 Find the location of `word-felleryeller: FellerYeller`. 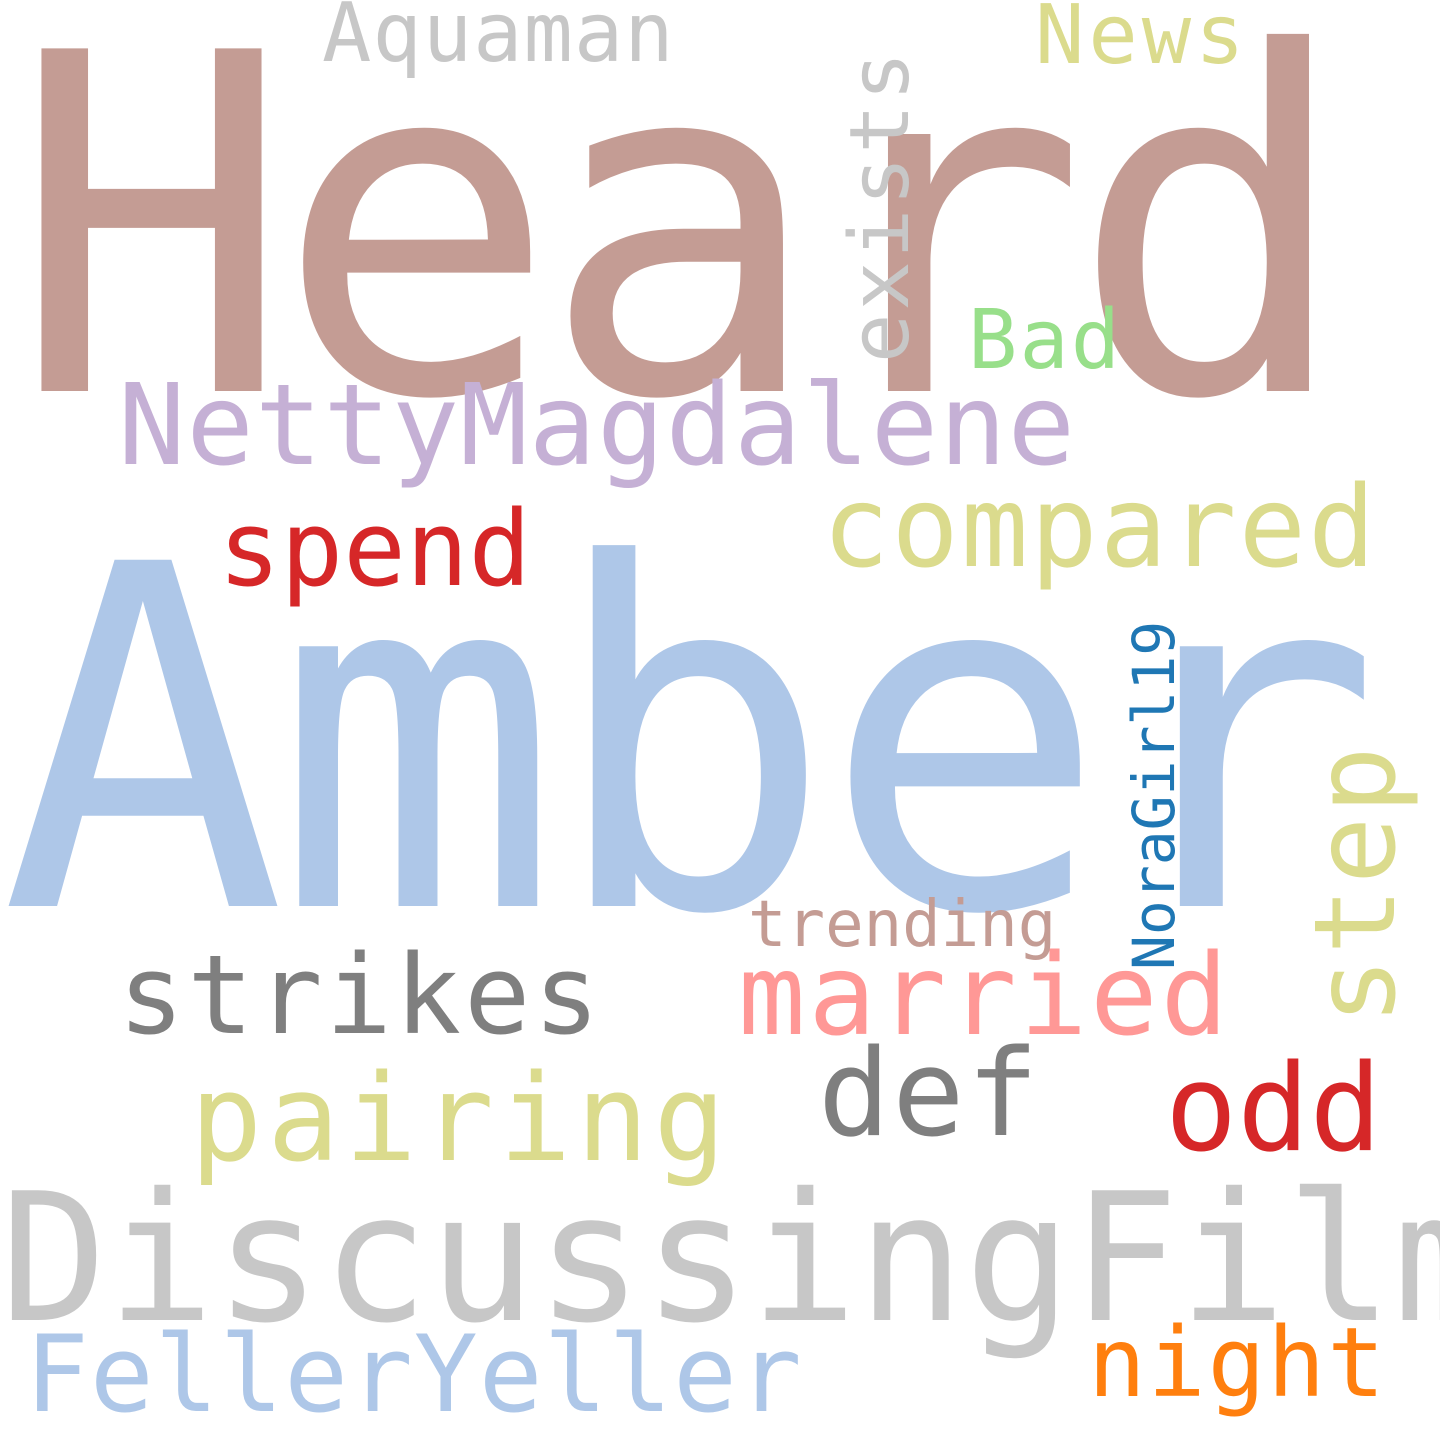

word-felleryeller: FellerYeller is located at coordinates (414, 1374).